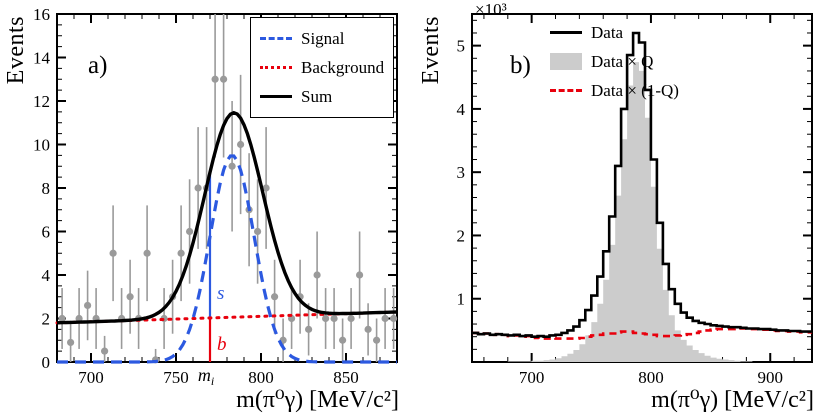 This screenshot has width=830, height=416. What do you see at coordinates (41, 14) in the screenshot?
I see `svg-text: 16` at bounding box center [41, 14].